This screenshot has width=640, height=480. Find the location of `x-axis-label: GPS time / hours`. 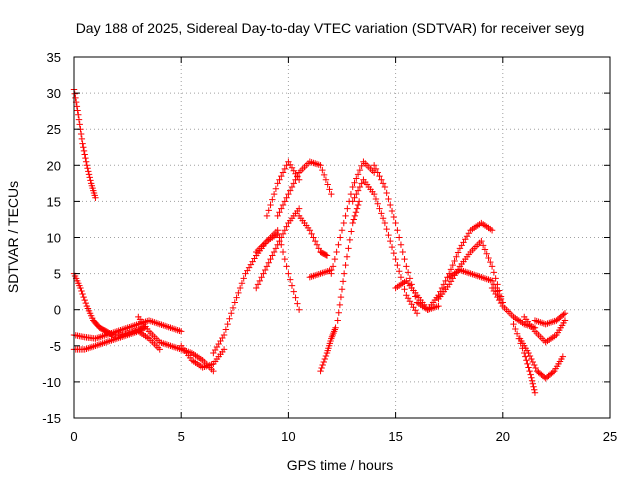

x-axis-label: GPS time / hours is located at coordinates (340, 465).